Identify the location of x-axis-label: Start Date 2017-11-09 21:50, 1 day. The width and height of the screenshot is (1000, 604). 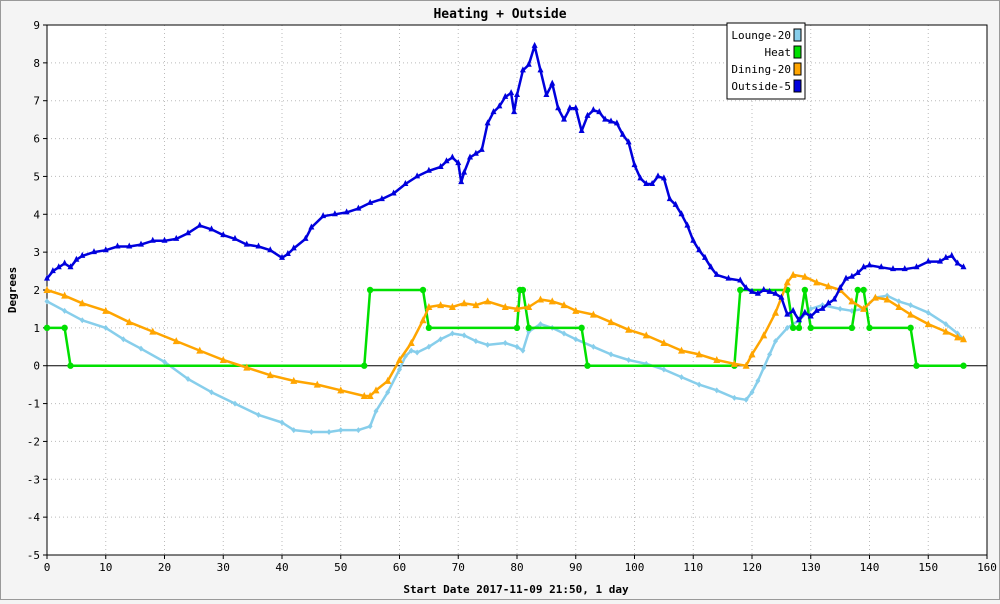
(516, 589).